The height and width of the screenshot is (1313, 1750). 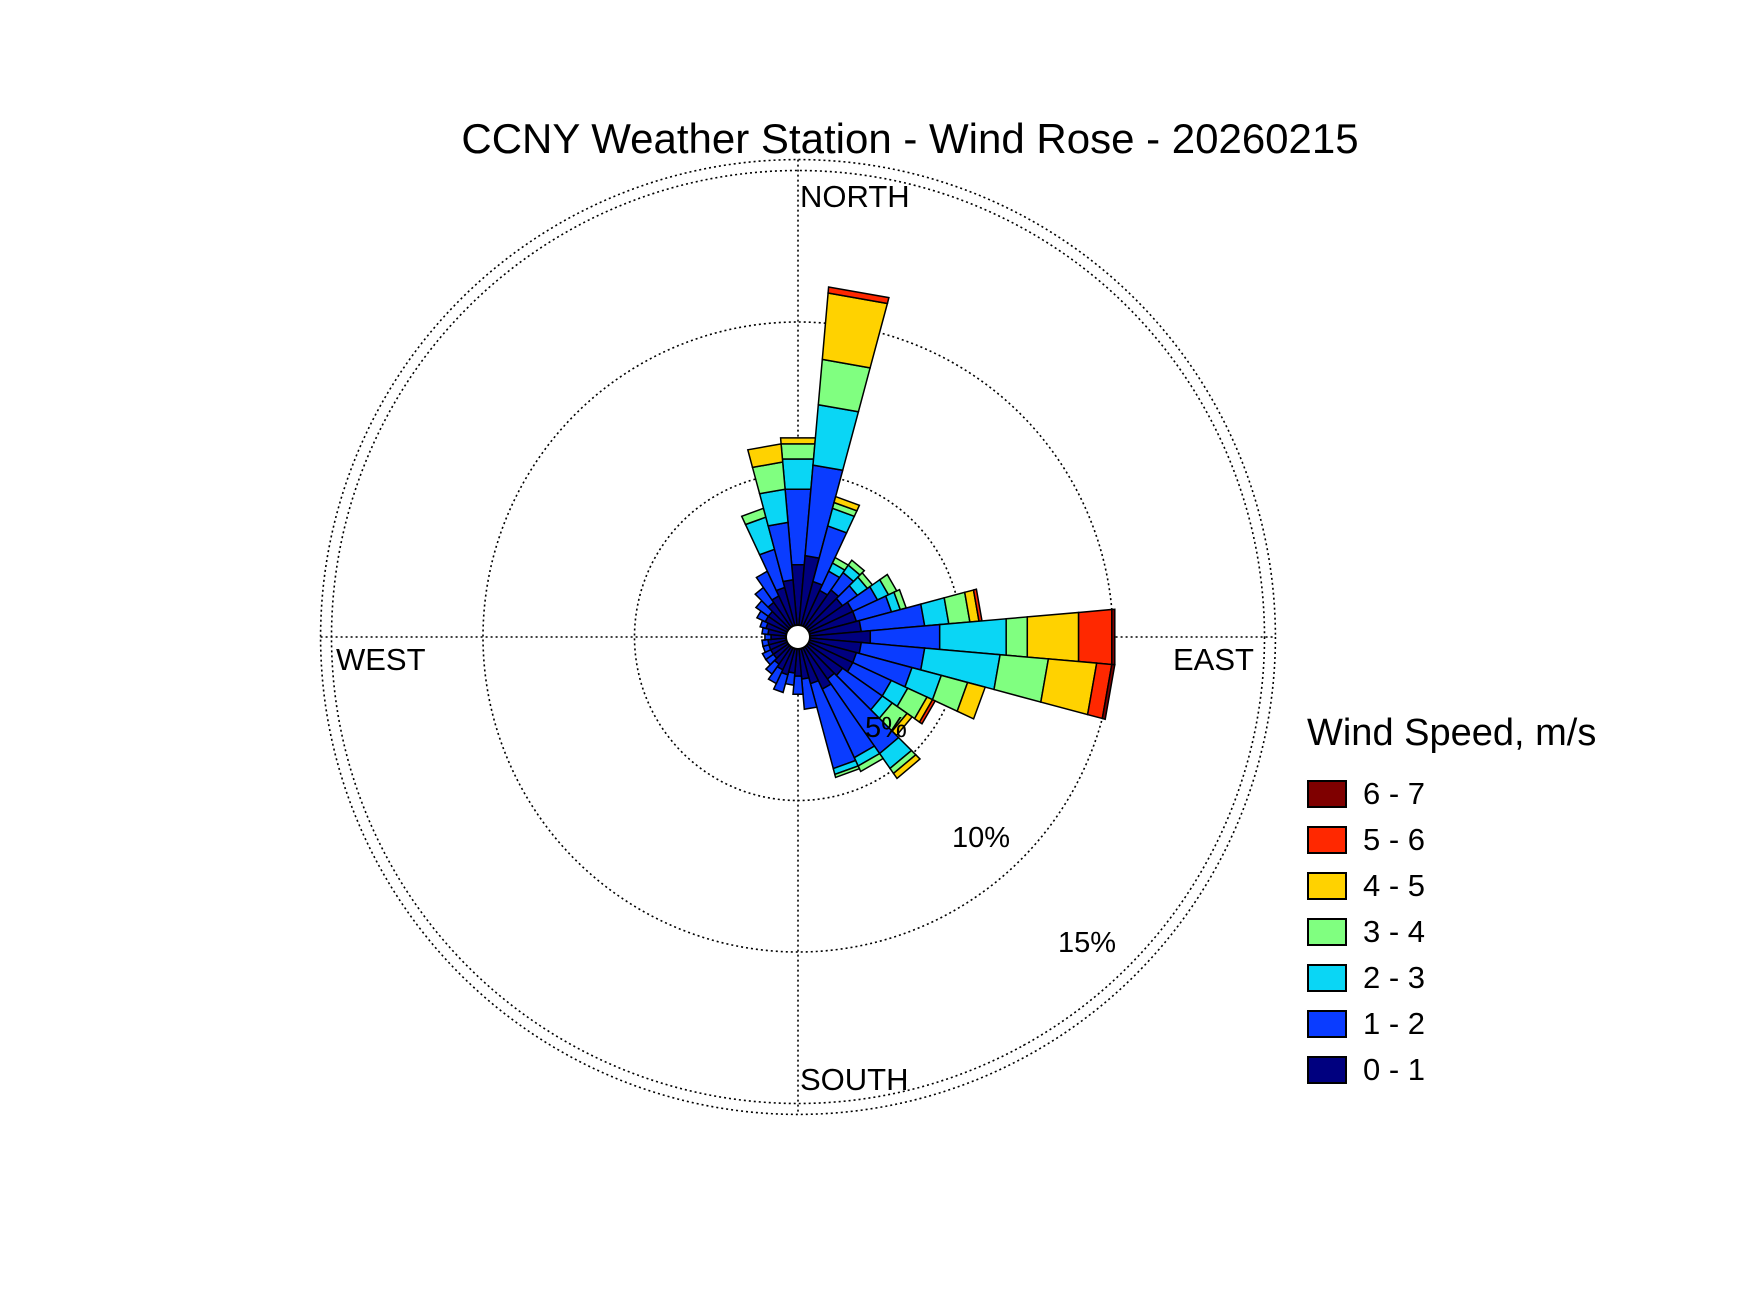 What do you see at coordinates (858, 295) in the screenshot?
I see `bar-segment-dir10-bin5` at bounding box center [858, 295].